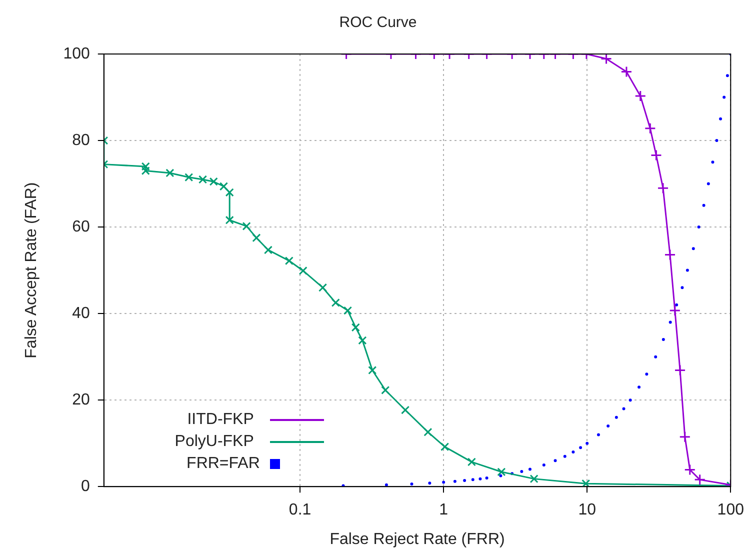 The width and height of the screenshot is (752, 555). What do you see at coordinates (220, 420) in the screenshot?
I see `legend-label: IITD-FKP` at bounding box center [220, 420].